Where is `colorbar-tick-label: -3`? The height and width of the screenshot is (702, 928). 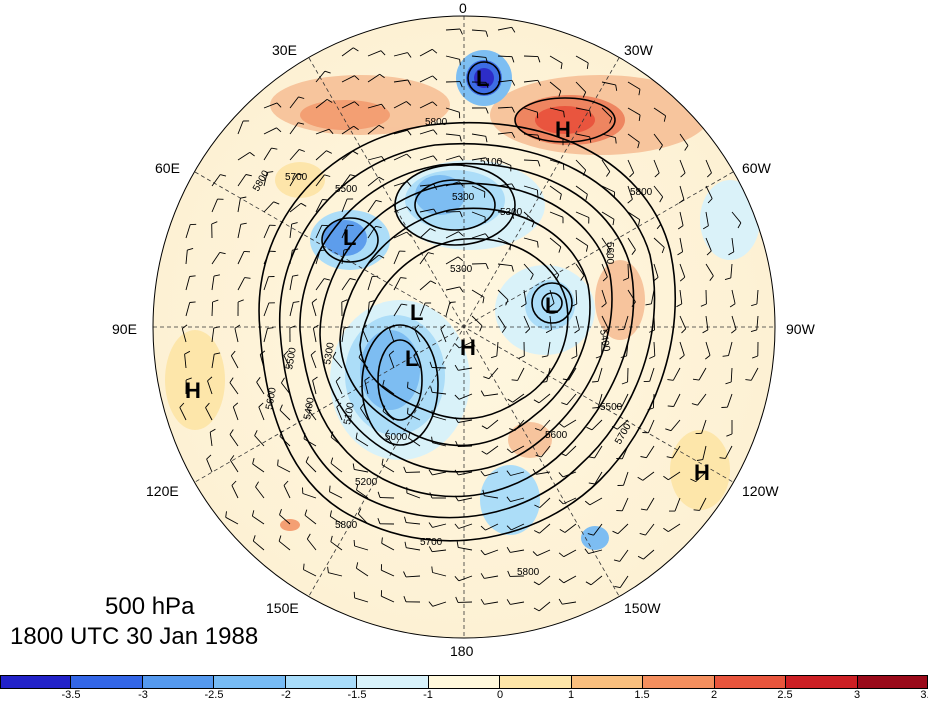
colorbar-tick-label: -3 is located at coordinates (143, 695).